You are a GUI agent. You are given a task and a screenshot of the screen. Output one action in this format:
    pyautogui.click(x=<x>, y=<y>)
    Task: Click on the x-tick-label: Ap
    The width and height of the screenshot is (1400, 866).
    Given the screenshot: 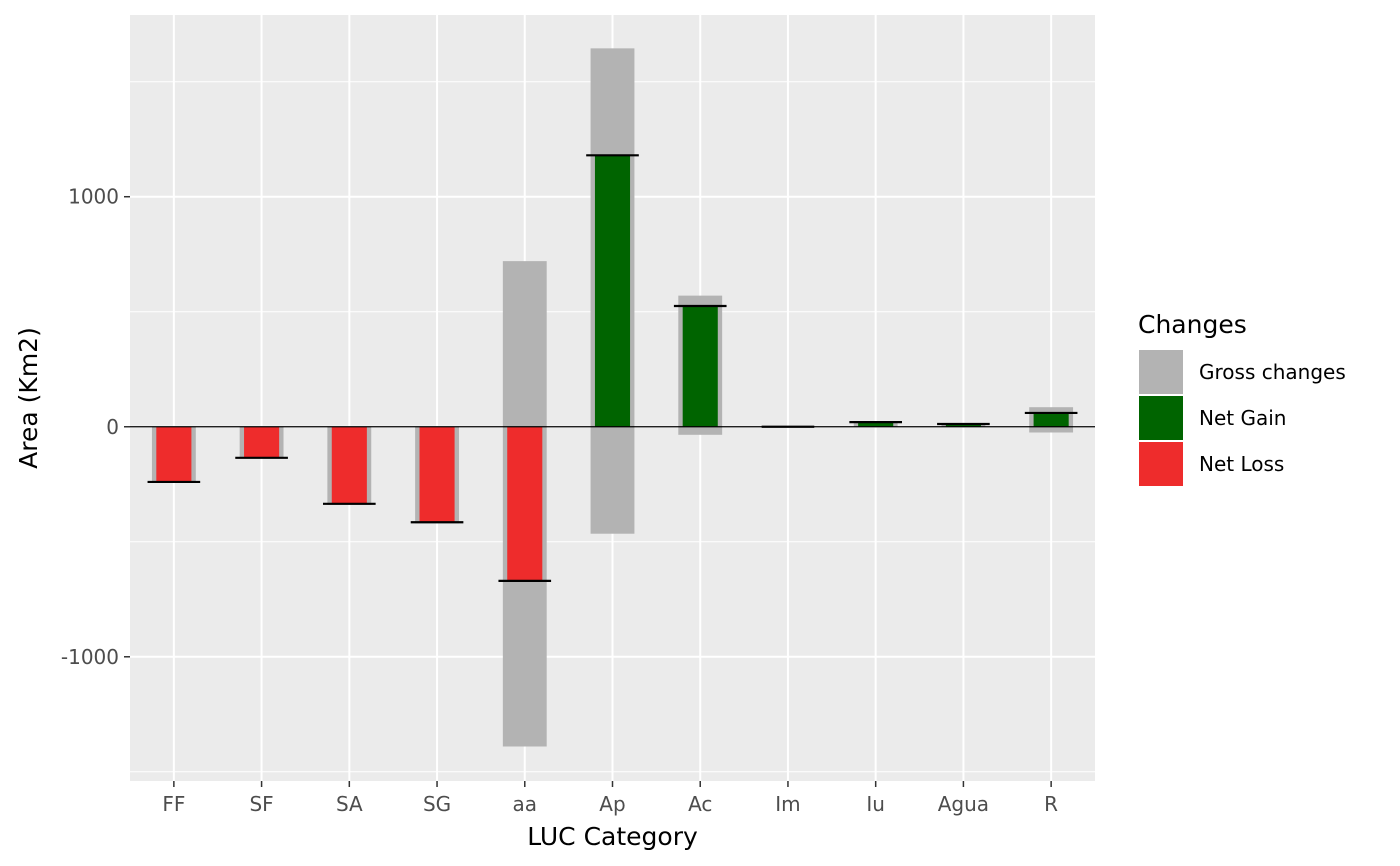 What is the action you would take?
    pyautogui.click(x=612, y=804)
    